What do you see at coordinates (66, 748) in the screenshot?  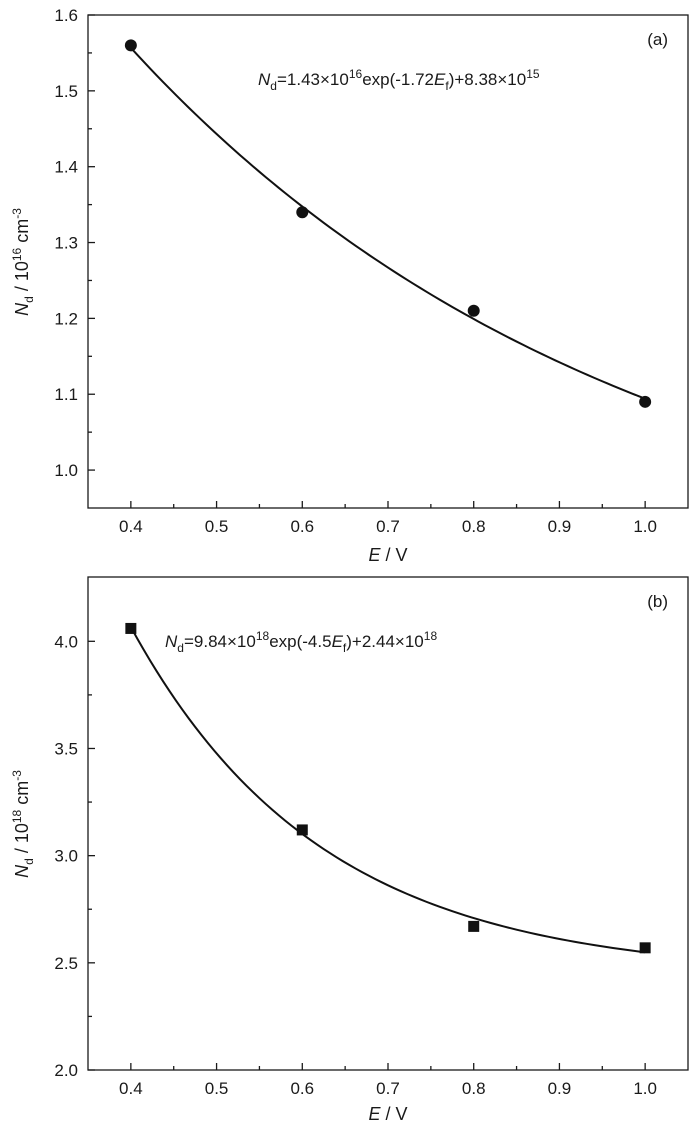 I see `y-tick-label: 3.5` at bounding box center [66, 748].